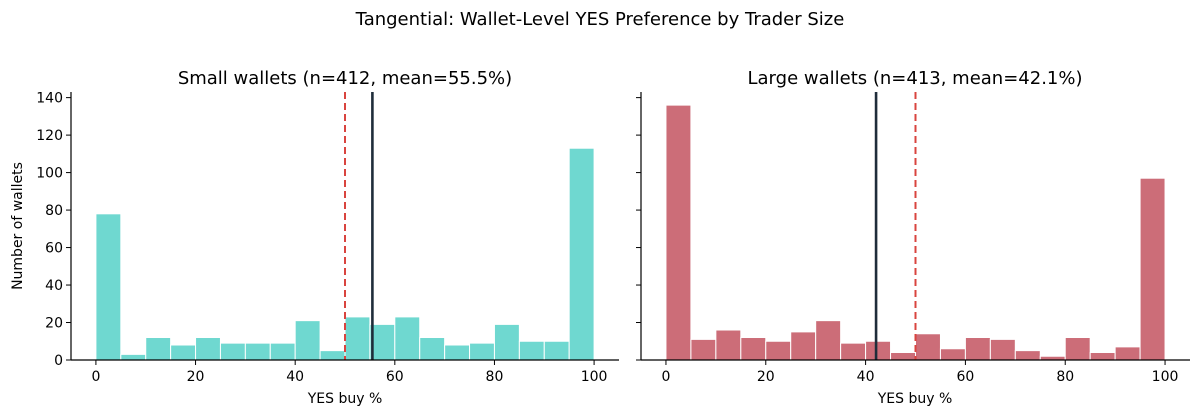 Image resolution: width=1200 pixels, height=417 pixels. I want to click on y-tick-label: 100, so click(49, 174).